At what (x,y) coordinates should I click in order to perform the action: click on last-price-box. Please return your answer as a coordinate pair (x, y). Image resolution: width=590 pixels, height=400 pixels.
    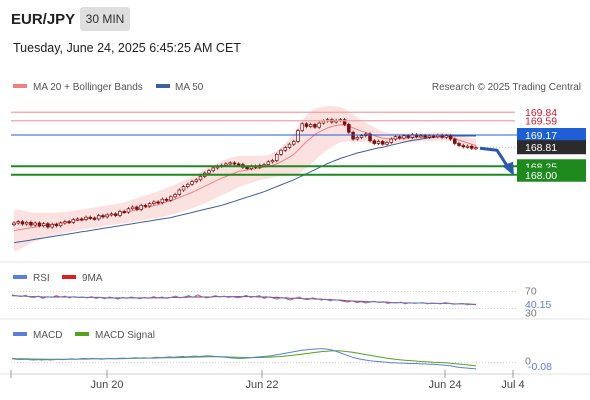
    Looking at the image, I should click on (551, 147).